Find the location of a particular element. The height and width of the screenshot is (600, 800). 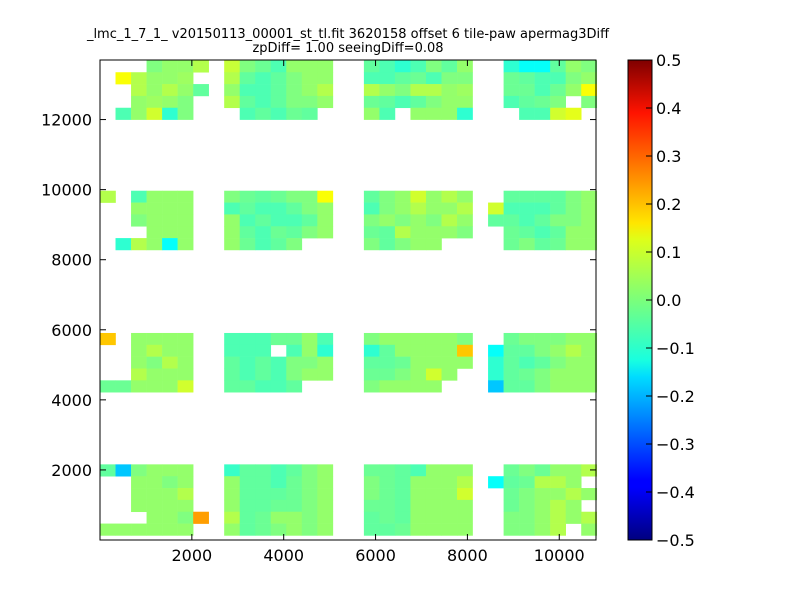

colorbar-tick-label: 0.5 is located at coordinates (668, 60).